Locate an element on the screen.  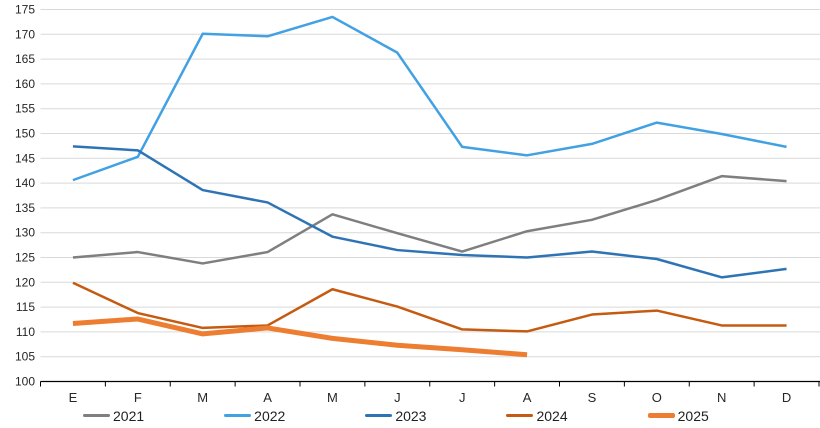
line-2024 is located at coordinates (429, 307).